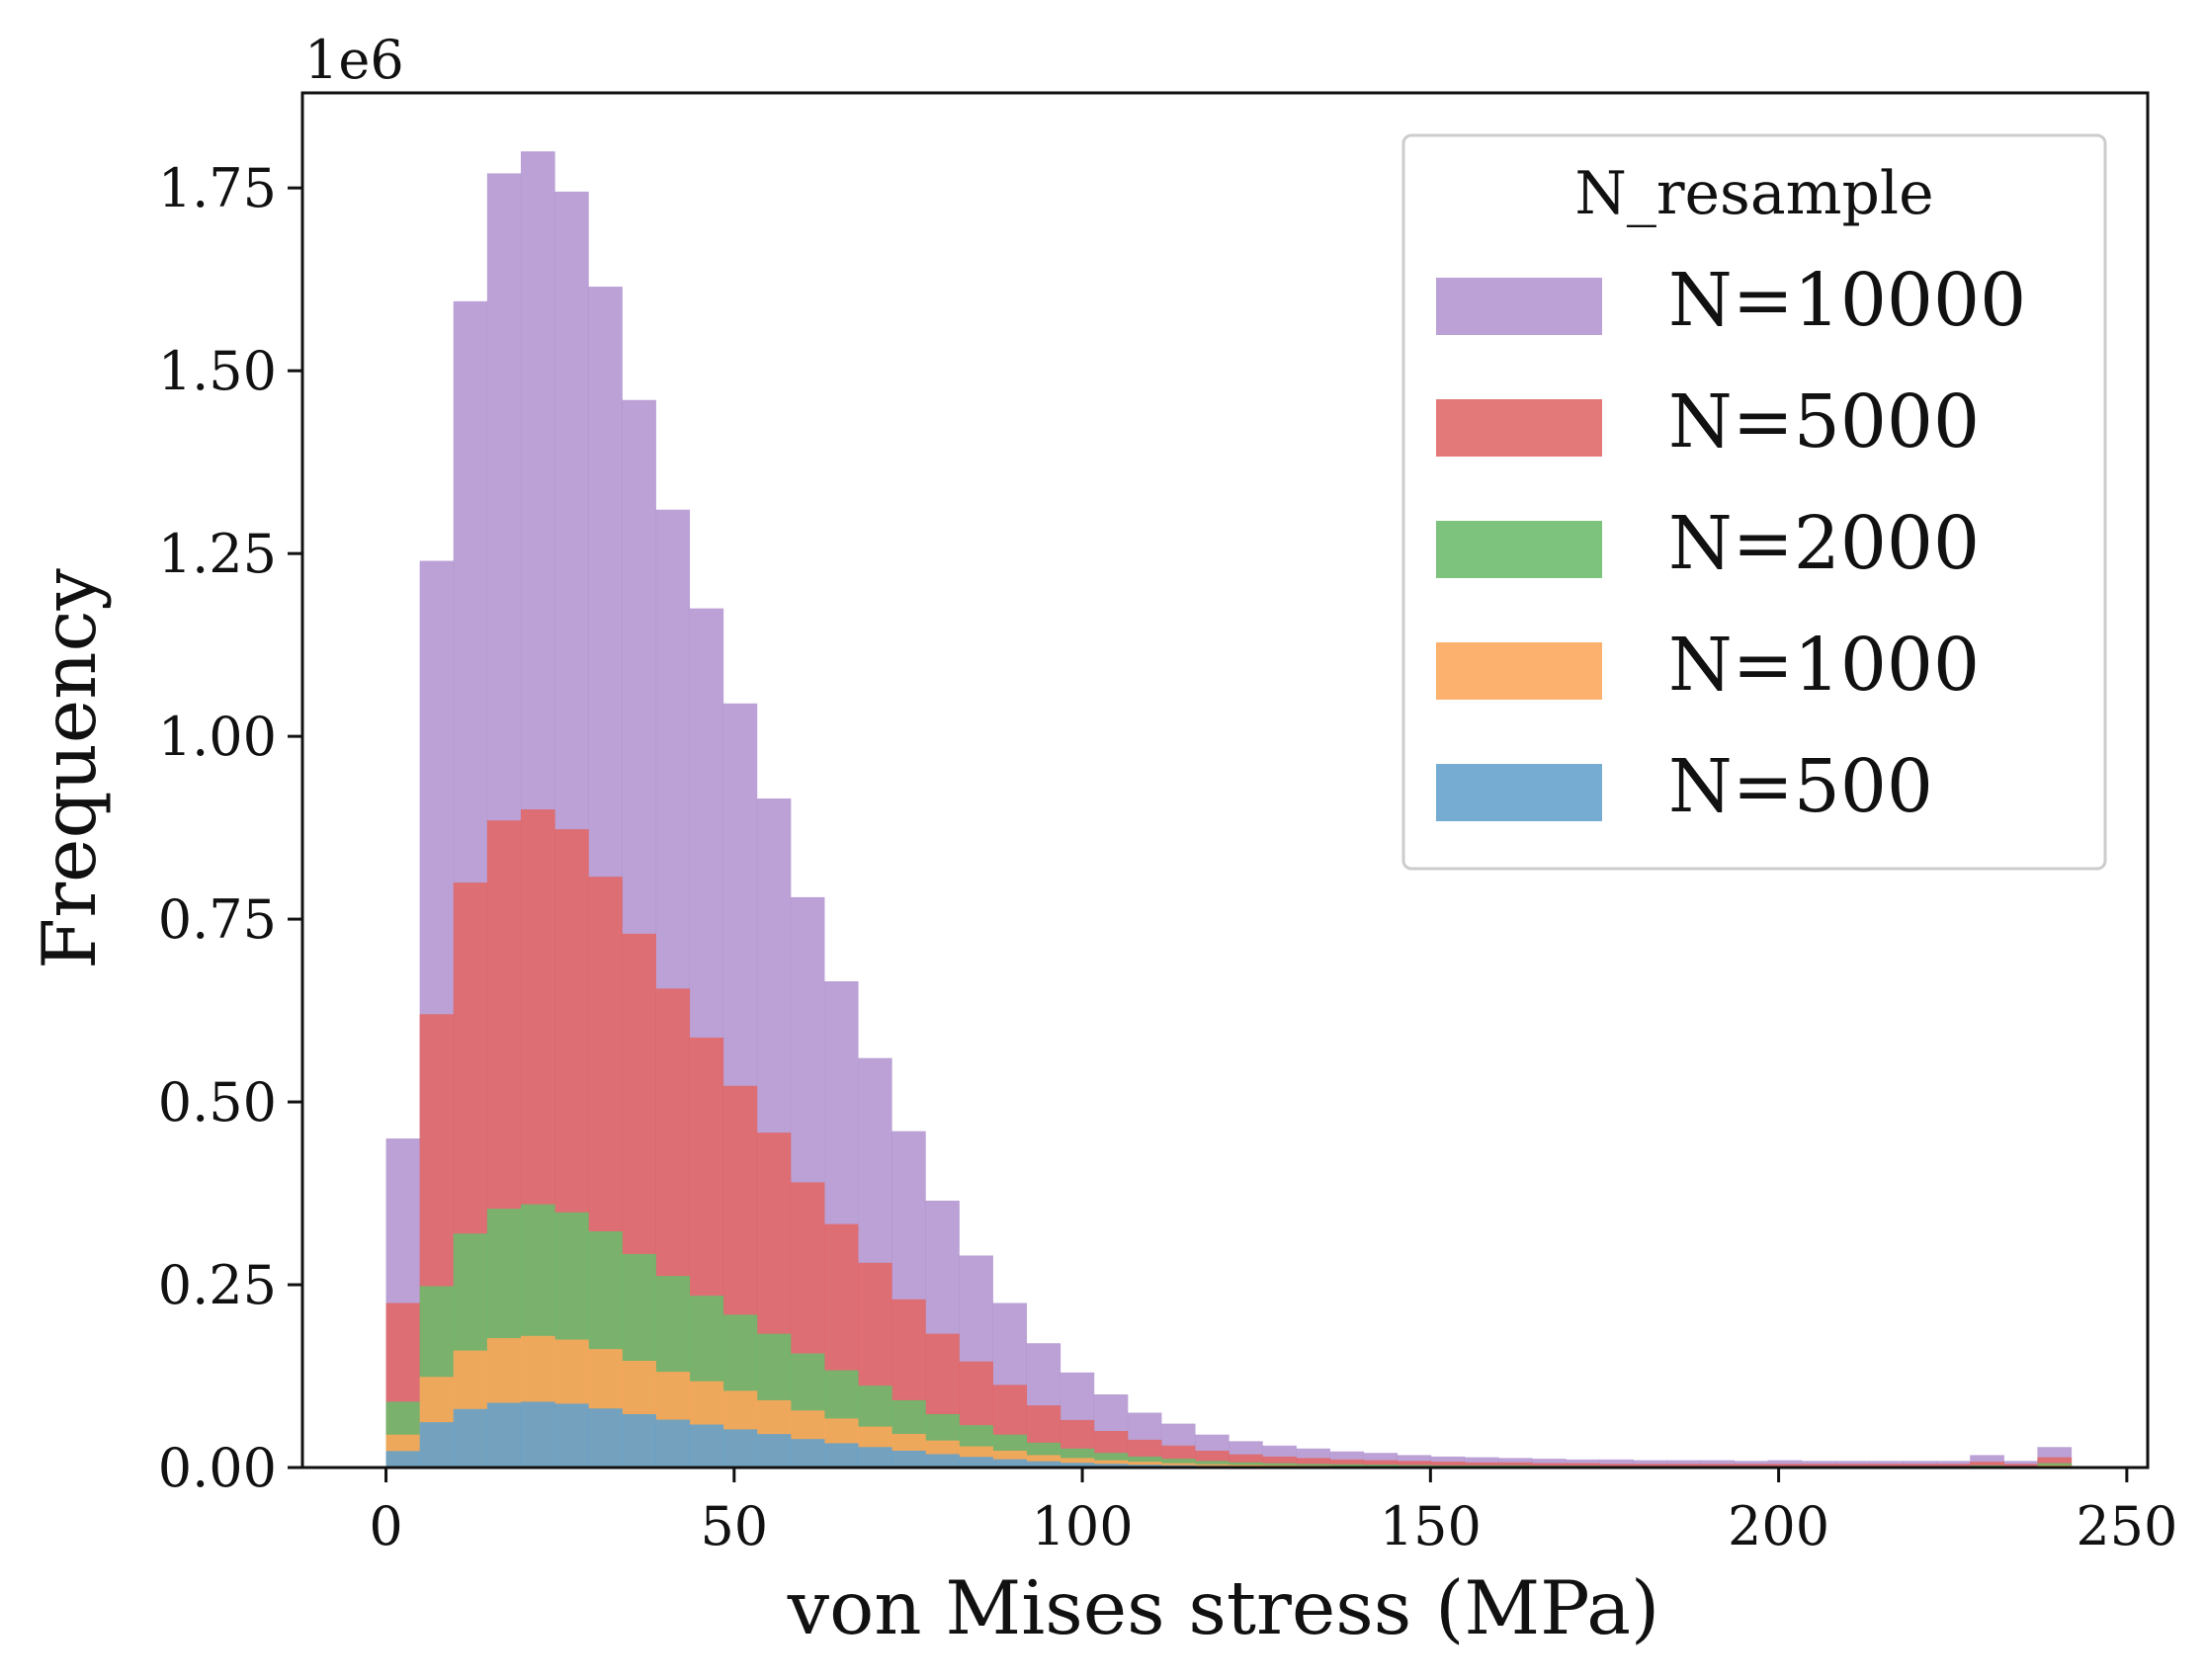 The width and height of the screenshot is (2206, 1680). Describe the element at coordinates (385, 1526) in the screenshot. I see `x-tick-label: 0` at that location.